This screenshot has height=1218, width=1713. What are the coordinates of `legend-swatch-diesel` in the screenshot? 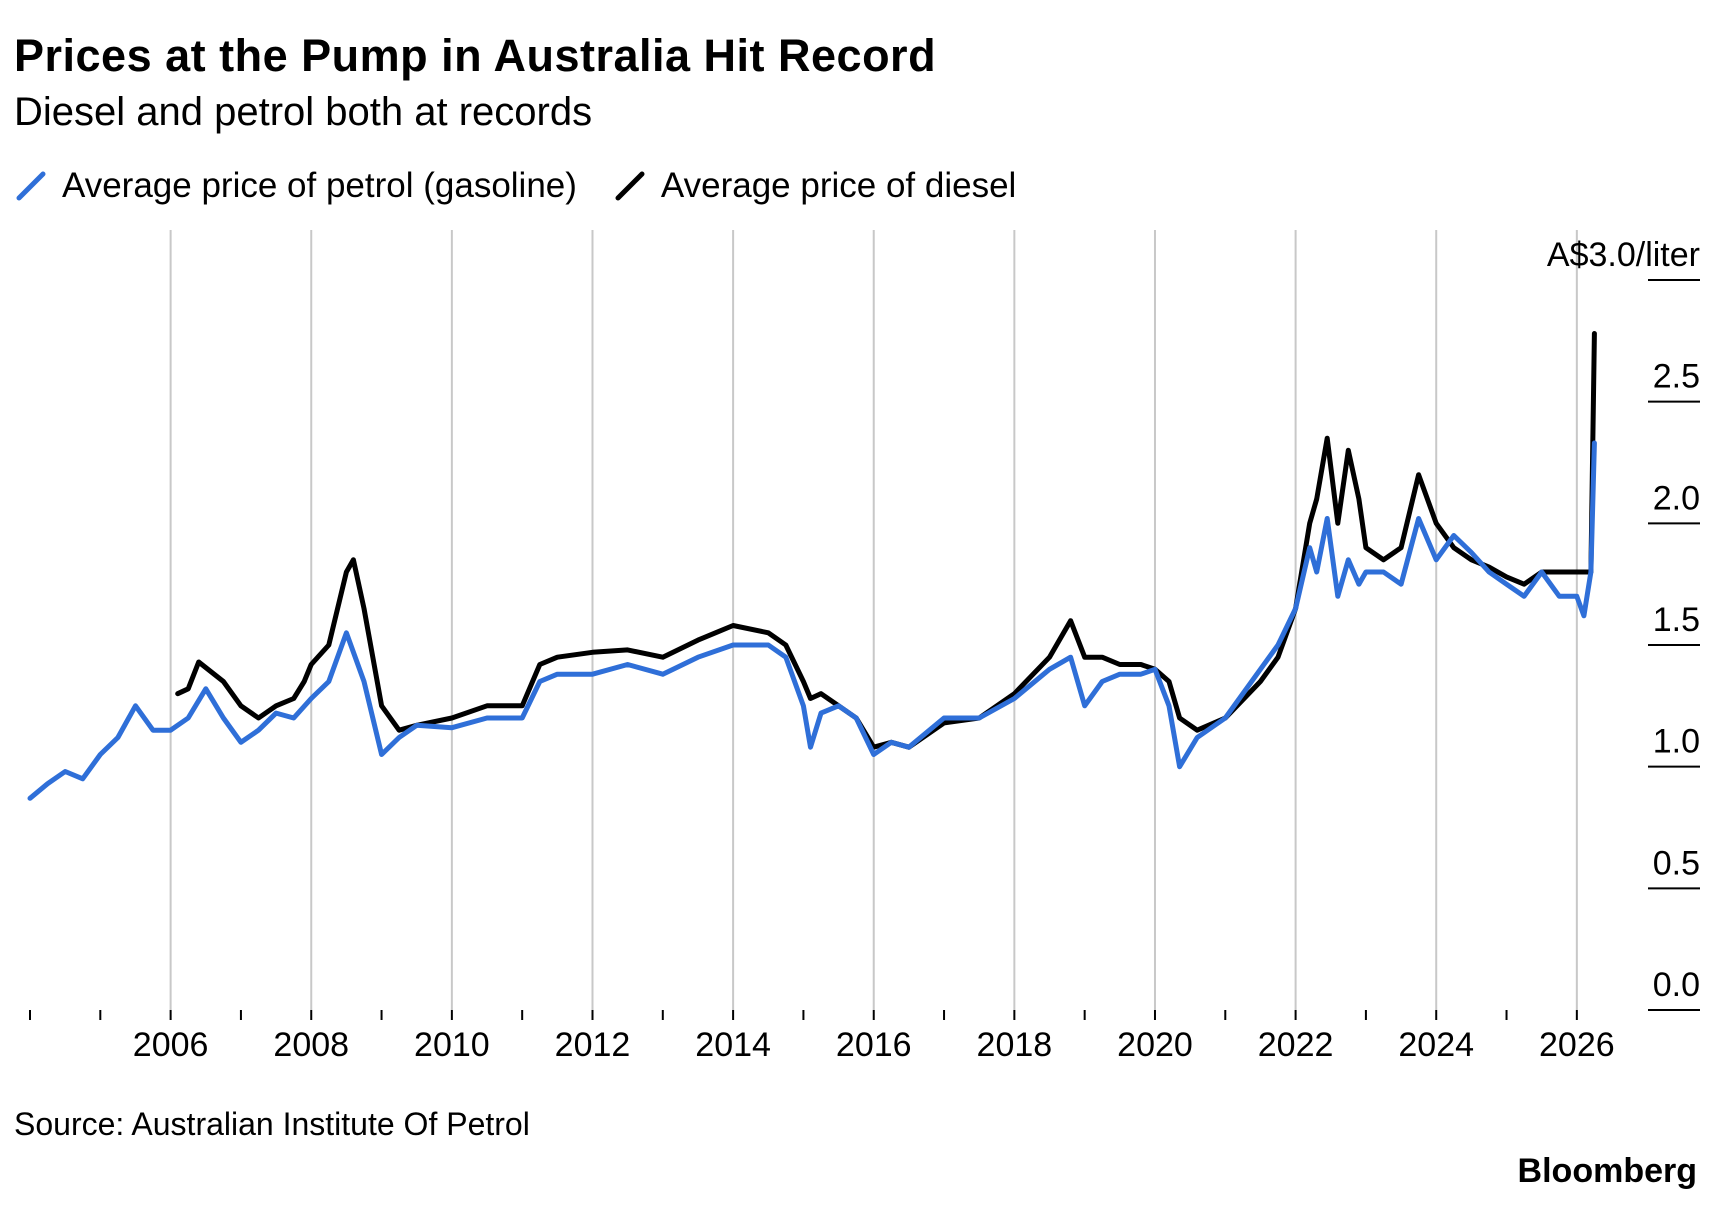 It's located at (630, 186).